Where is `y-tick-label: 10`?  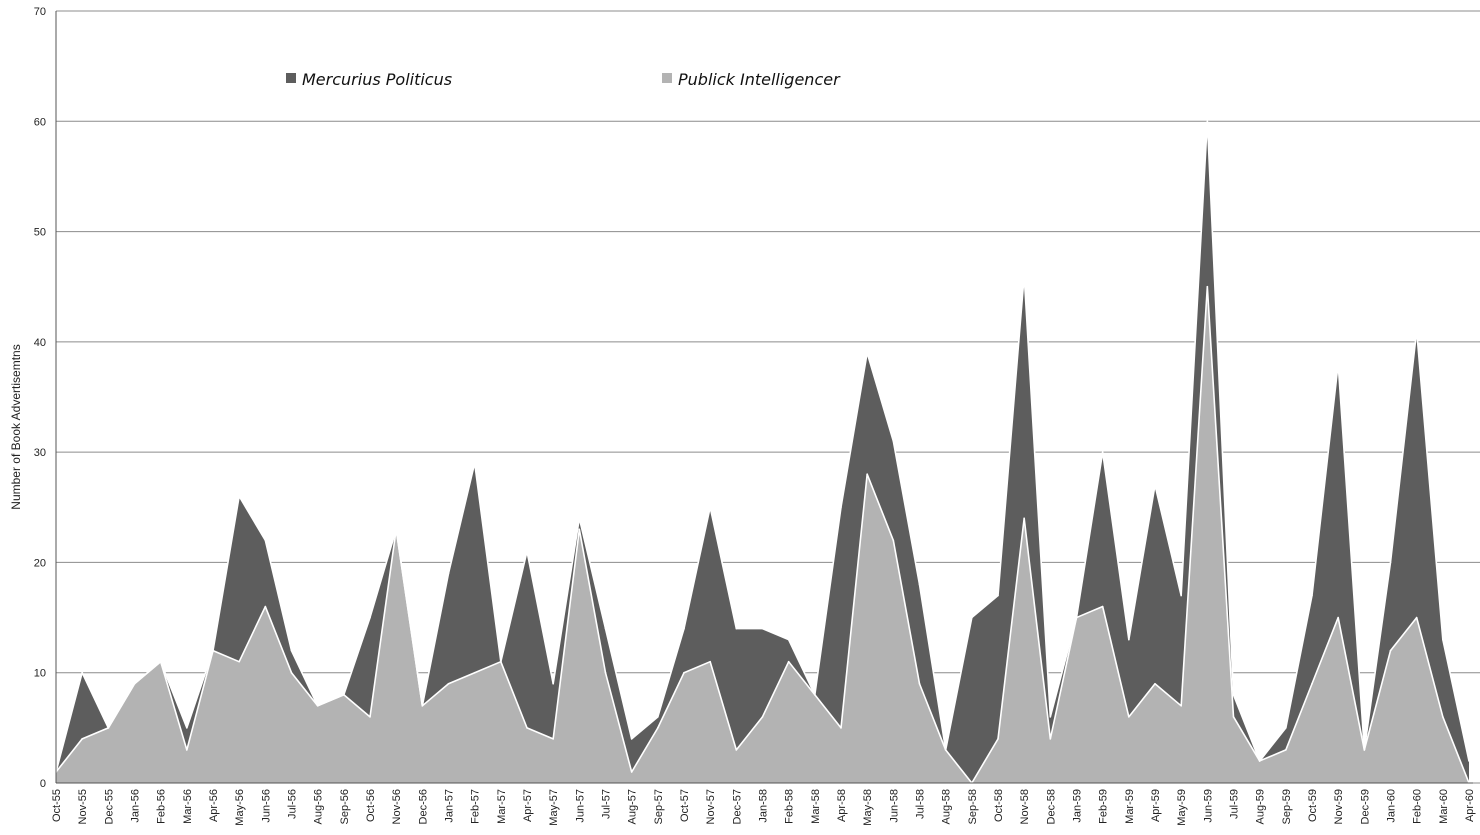
y-tick-label: 10 is located at coordinates (40, 674).